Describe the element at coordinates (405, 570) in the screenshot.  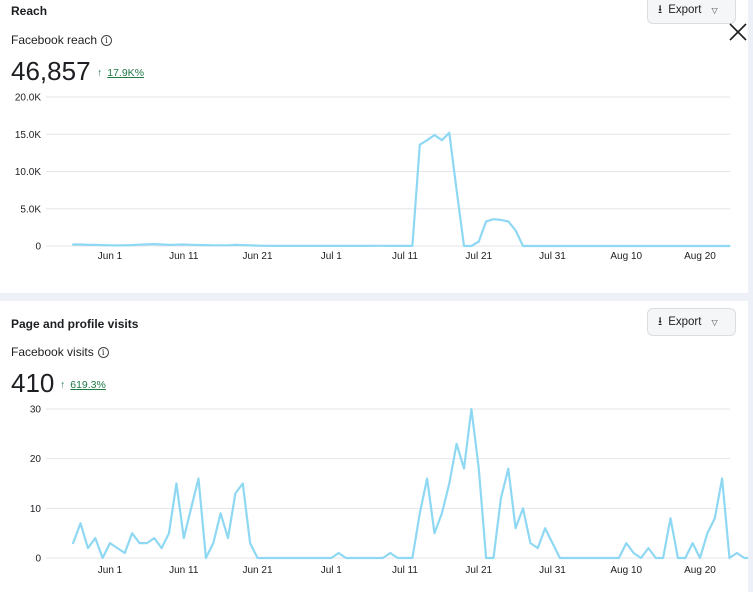
I see `visits-x-tick-label: Jul 11` at that location.